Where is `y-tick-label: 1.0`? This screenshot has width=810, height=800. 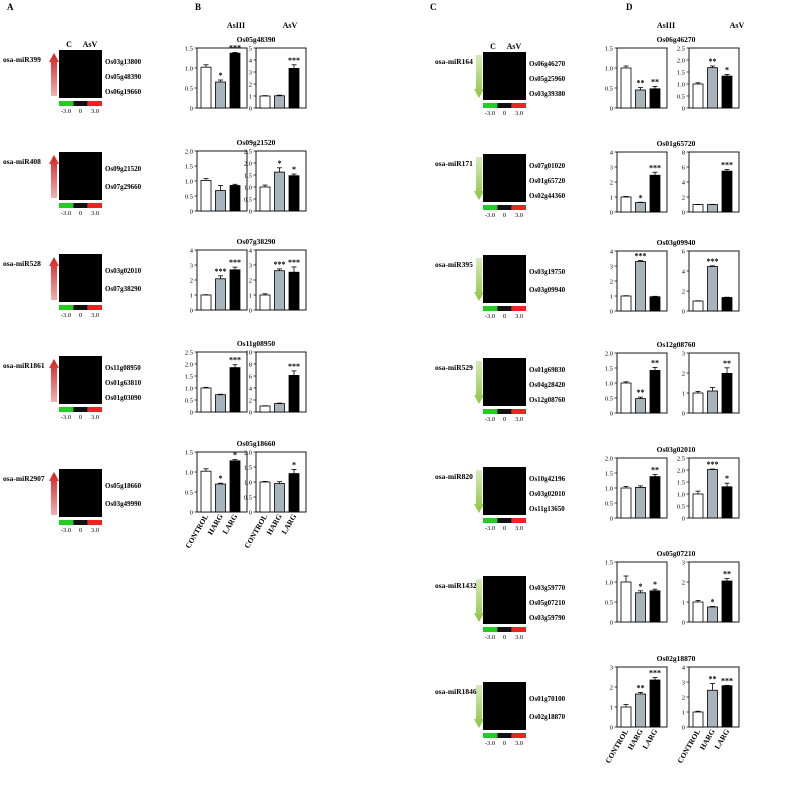
y-tick-label: 1.0 is located at coordinates (248, 482).